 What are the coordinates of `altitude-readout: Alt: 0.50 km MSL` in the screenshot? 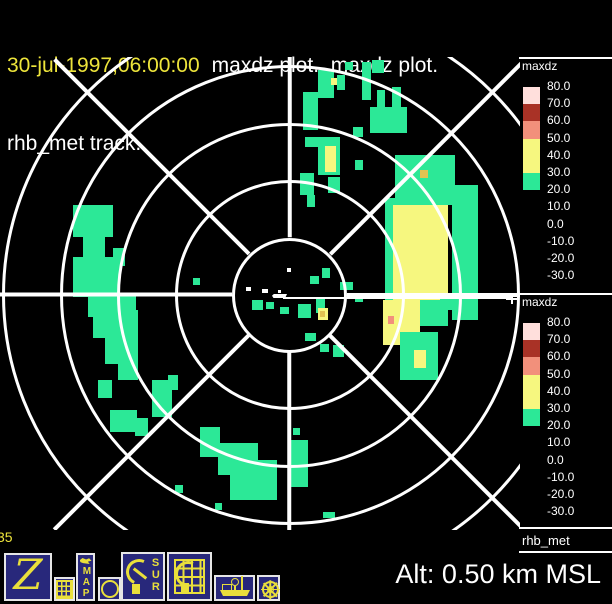 It's located at (498, 574).